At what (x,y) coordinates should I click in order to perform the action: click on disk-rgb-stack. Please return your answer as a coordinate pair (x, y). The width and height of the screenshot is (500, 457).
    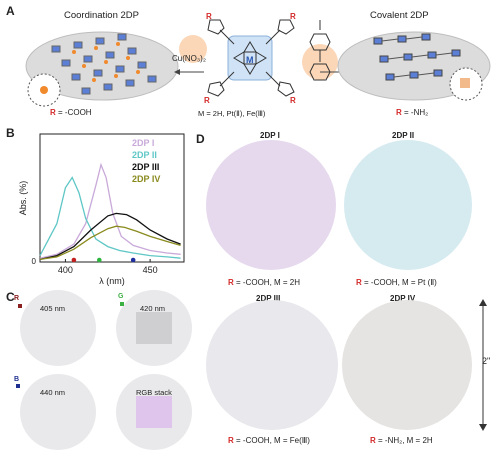
    Looking at the image, I should click on (154, 412).